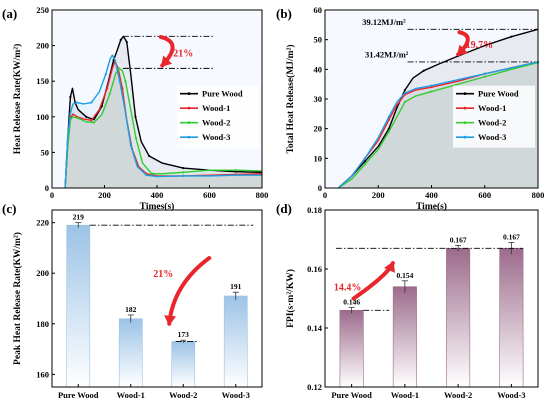 The image size is (550, 408). Describe the element at coordinates (42, 10) in the screenshot. I see `a-ytick-label: 250` at that location.